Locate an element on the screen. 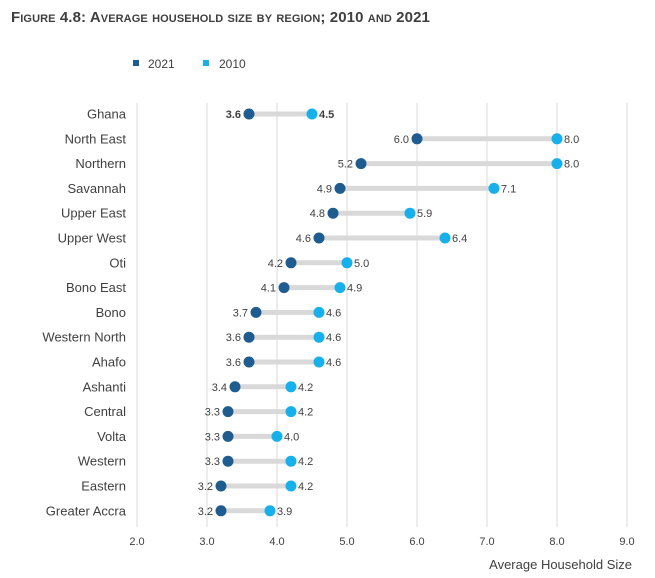  x-tick-label: 5.0 is located at coordinates (346, 542).